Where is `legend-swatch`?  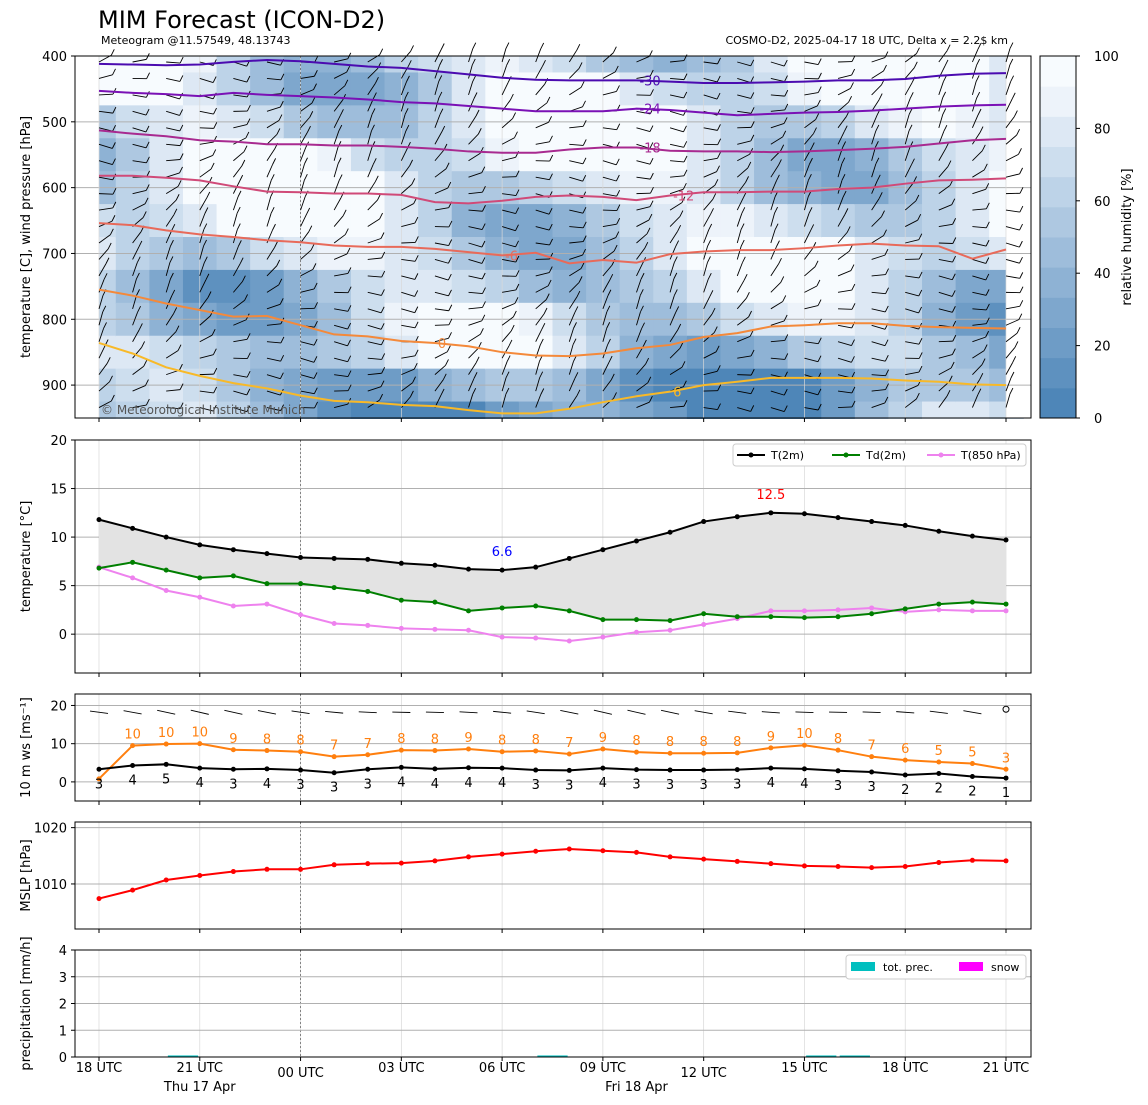 legend-swatch is located at coordinates (971, 966).